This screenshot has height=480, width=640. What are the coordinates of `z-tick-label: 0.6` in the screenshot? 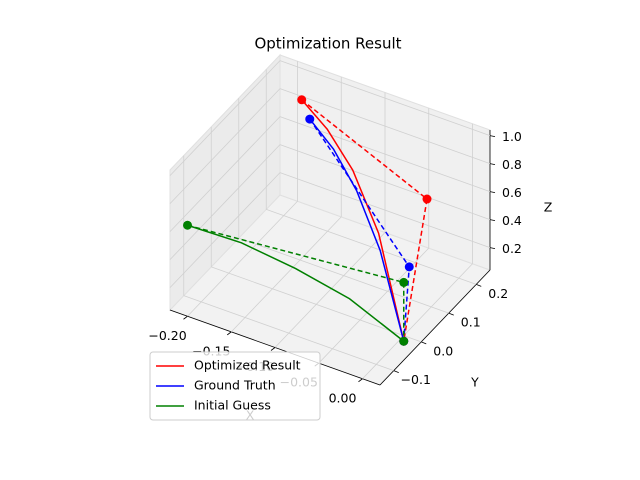 It's located at (512, 192).